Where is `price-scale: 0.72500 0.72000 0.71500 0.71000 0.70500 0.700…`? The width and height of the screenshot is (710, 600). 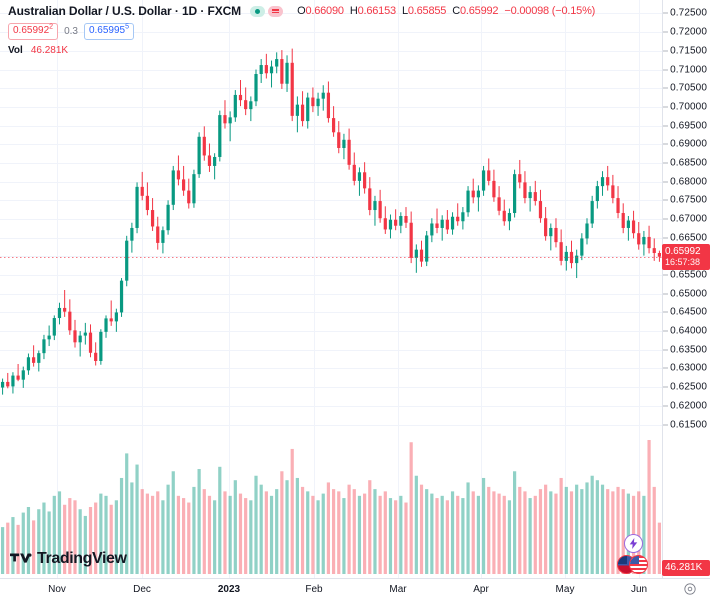
price-scale: 0.72500 0.72000 0.71500 0.71000 0.70500 0.700… is located at coordinates (686, 289).